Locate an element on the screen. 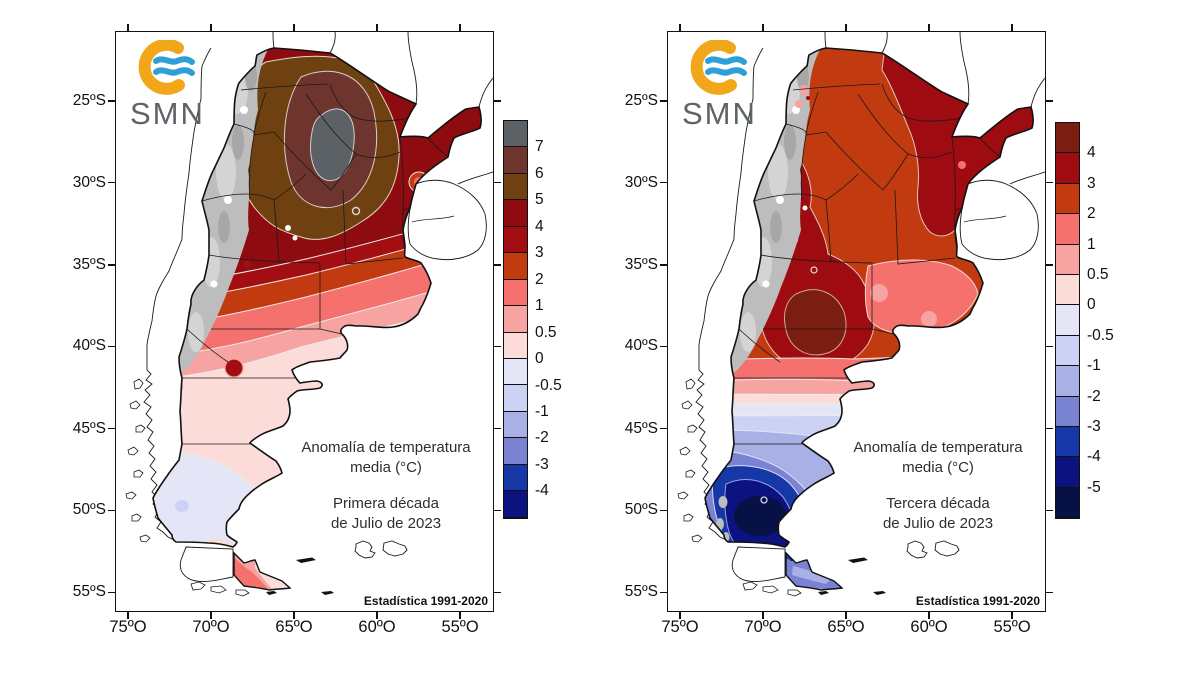 The width and height of the screenshot is (1200, 679). stats-note: Estadística 1991-2020 is located at coordinates (425, 601).